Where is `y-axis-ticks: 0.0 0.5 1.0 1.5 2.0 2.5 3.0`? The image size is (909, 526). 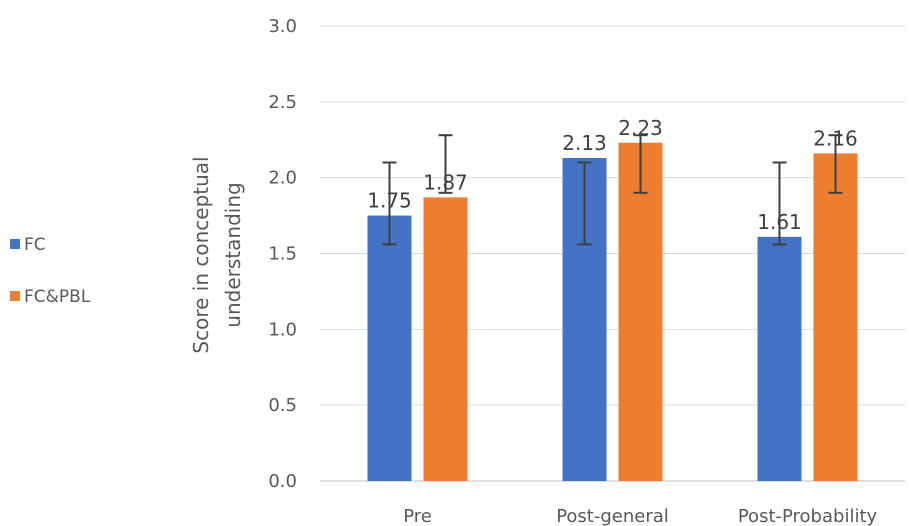
y-axis-ticks: 0.0 0.5 1.0 1.5 2.0 2.5 3.0 is located at coordinates (282, 254).